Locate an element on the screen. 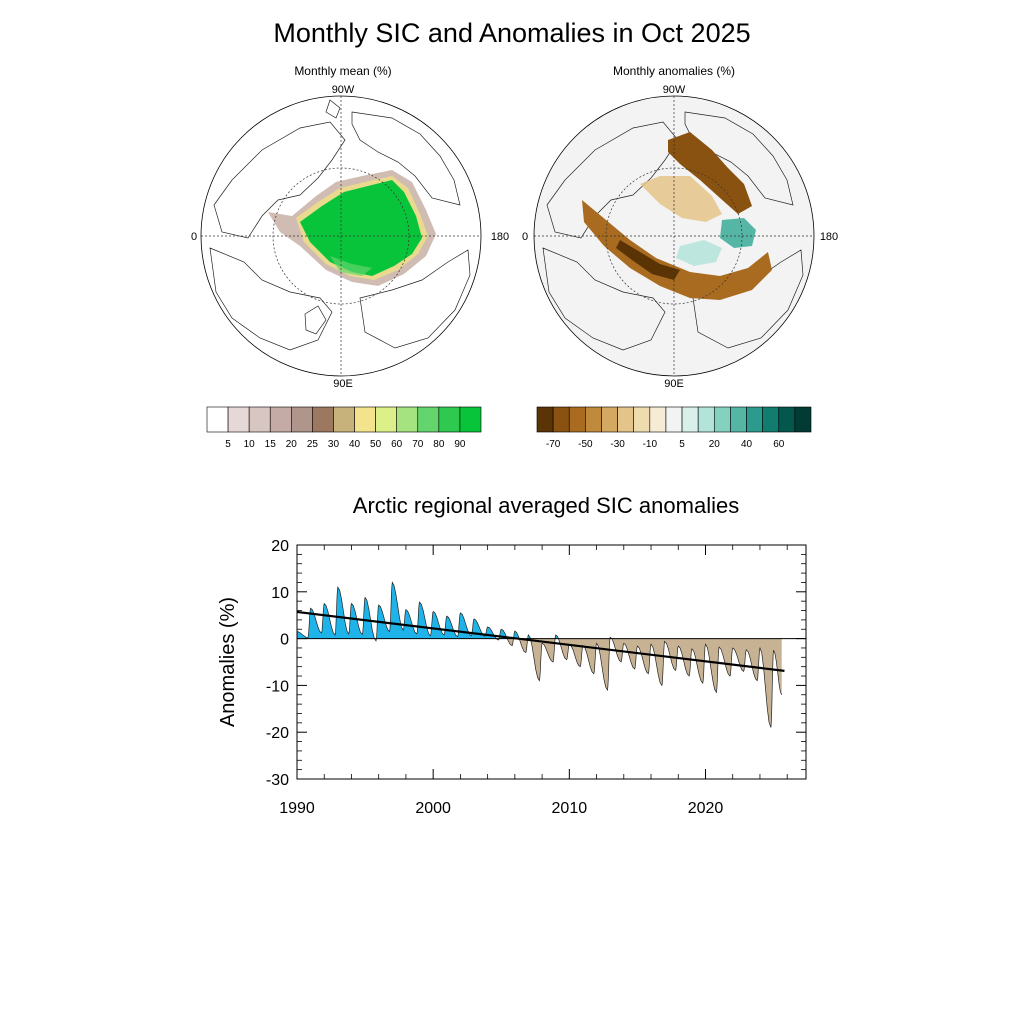 Image resolution: width=1024 pixels, height=1024 pixels. chart-ylabel: Anomalies (%) is located at coordinates (228, 662).